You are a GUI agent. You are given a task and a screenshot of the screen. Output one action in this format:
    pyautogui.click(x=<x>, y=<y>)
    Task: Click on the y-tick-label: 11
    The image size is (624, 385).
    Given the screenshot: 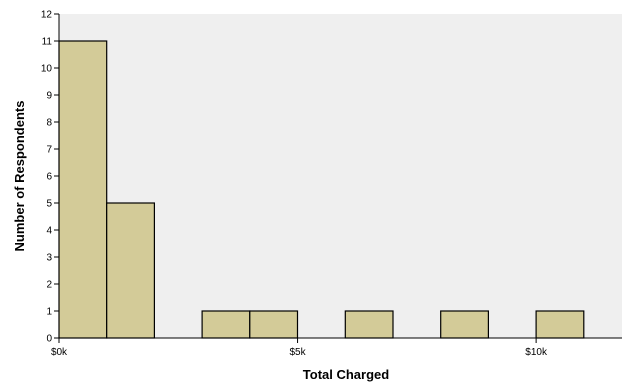 What is the action you would take?
    pyautogui.click(x=47, y=42)
    